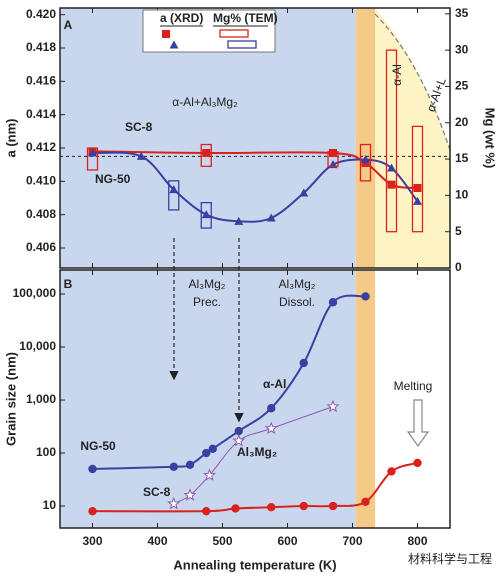 The width and height of the screenshot is (500, 580). What do you see at coordinates (462, 195) in the screenshot?
I see `y2-tick-label: 10` at bounding box center [462, 195].